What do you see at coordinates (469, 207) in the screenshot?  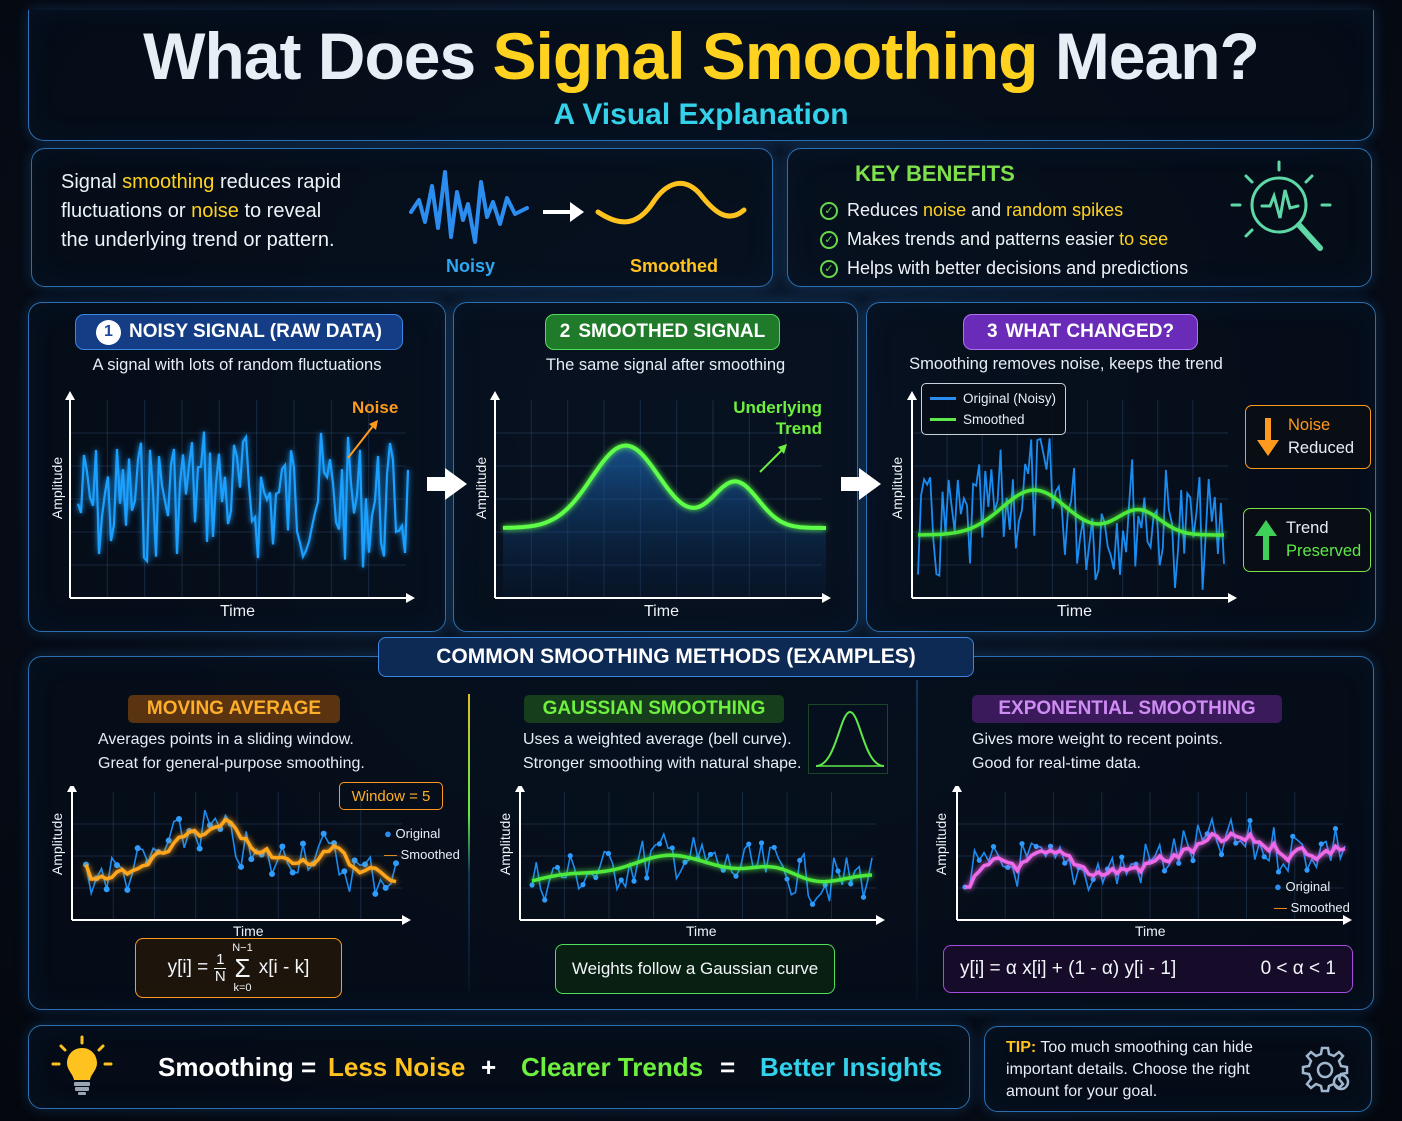 I see `noisy-wave-icon` at bounding box center [469, 207].